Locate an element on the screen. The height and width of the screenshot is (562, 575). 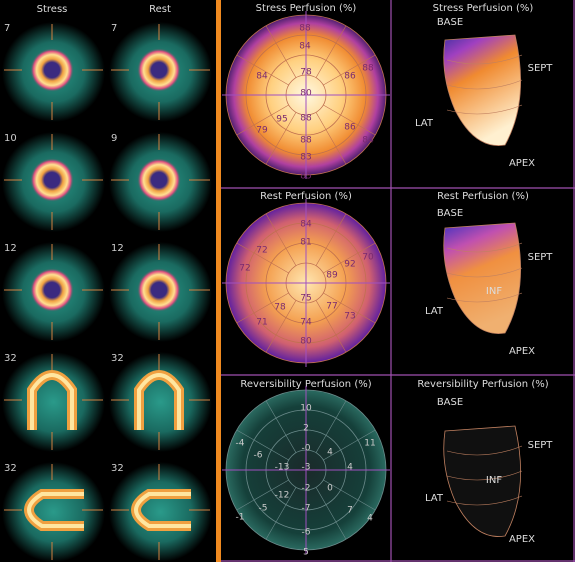
segment-value: 73 is located at coordinates (349, 317).